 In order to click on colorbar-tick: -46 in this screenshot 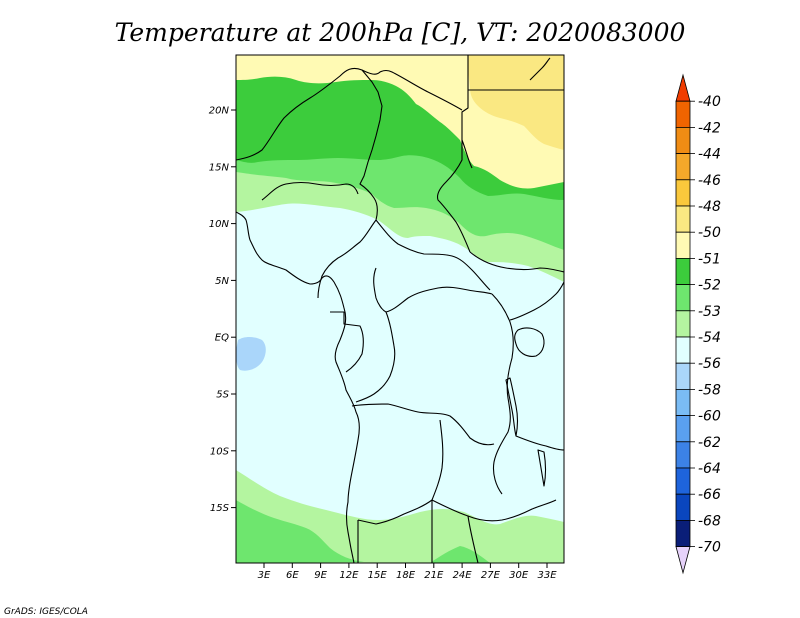, I will do `click(705, 181)`.